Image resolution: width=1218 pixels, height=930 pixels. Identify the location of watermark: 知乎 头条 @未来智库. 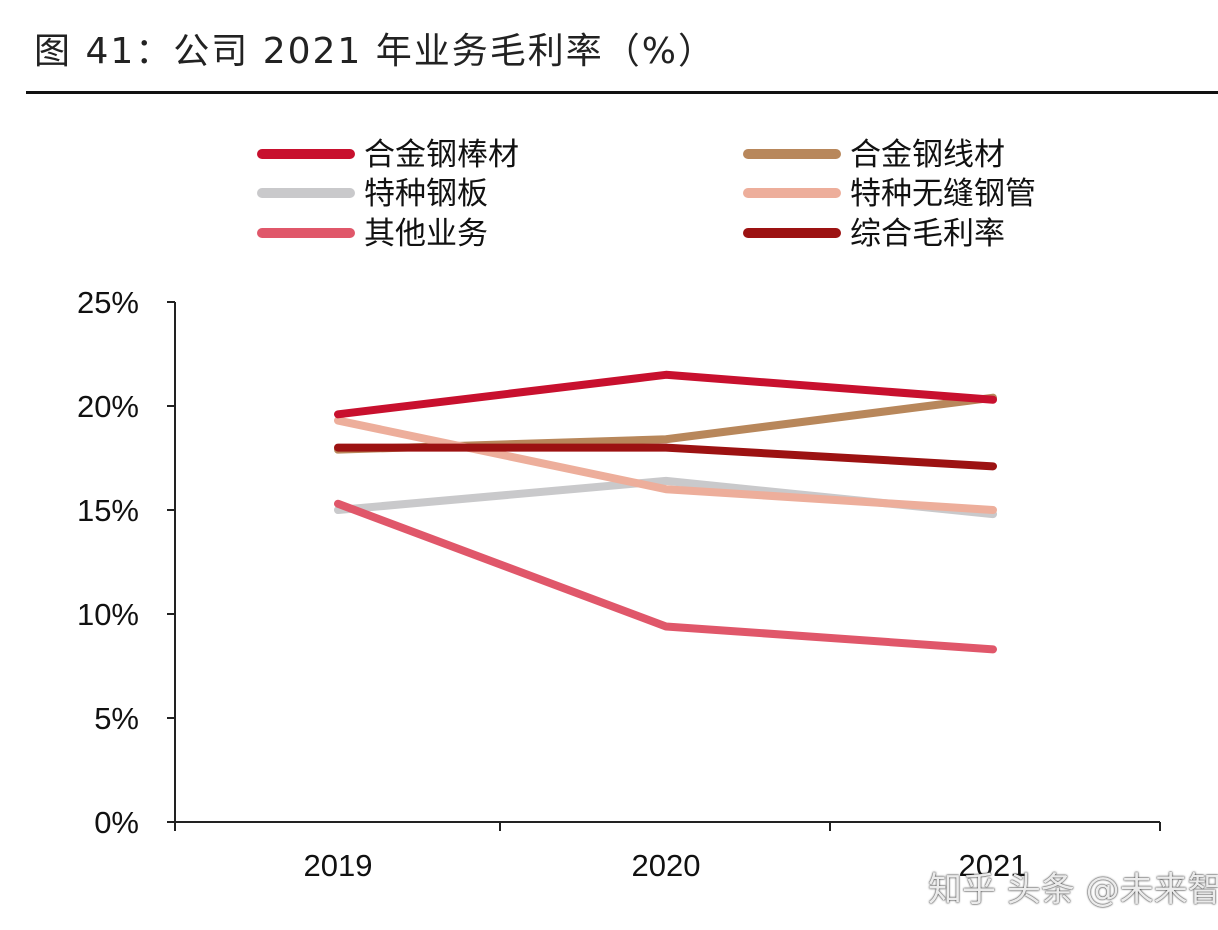
(1073, 890).